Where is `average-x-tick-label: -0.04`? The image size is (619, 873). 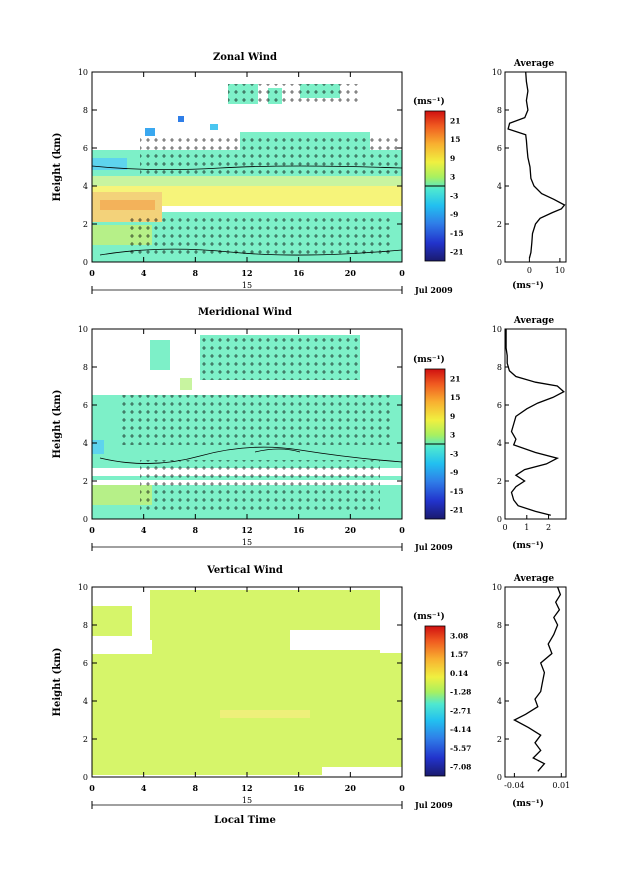
average-x-tick-label: -0.04 is located at coordinates (514, 785).